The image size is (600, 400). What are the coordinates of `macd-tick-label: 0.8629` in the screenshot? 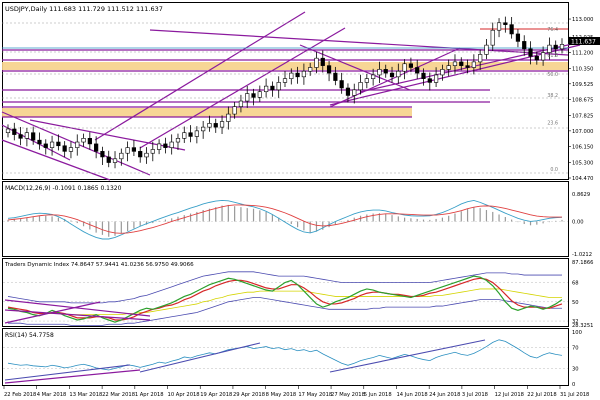 It's located at (581, 195).